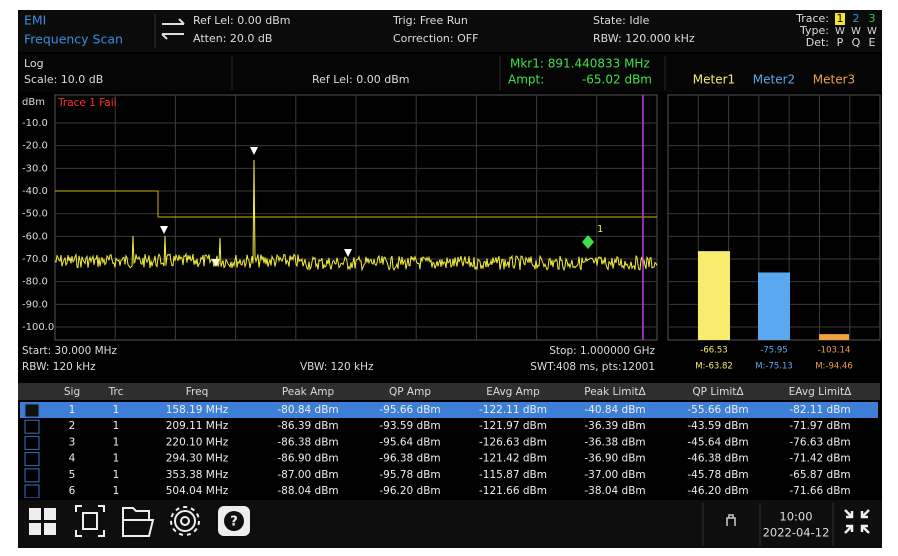  I want to click on help-glyph: ?, so click(234, 522).